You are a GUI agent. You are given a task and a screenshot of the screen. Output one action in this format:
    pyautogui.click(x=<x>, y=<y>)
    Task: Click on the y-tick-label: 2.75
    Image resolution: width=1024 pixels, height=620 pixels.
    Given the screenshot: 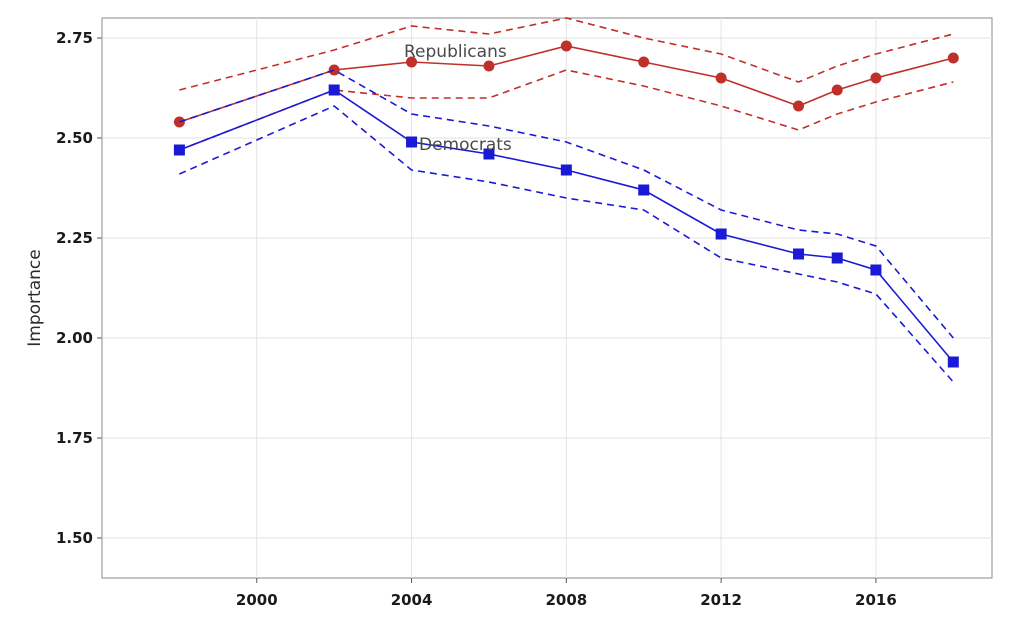 What is the action you would take?
    pyautogui.click(x=74, y=38)
    